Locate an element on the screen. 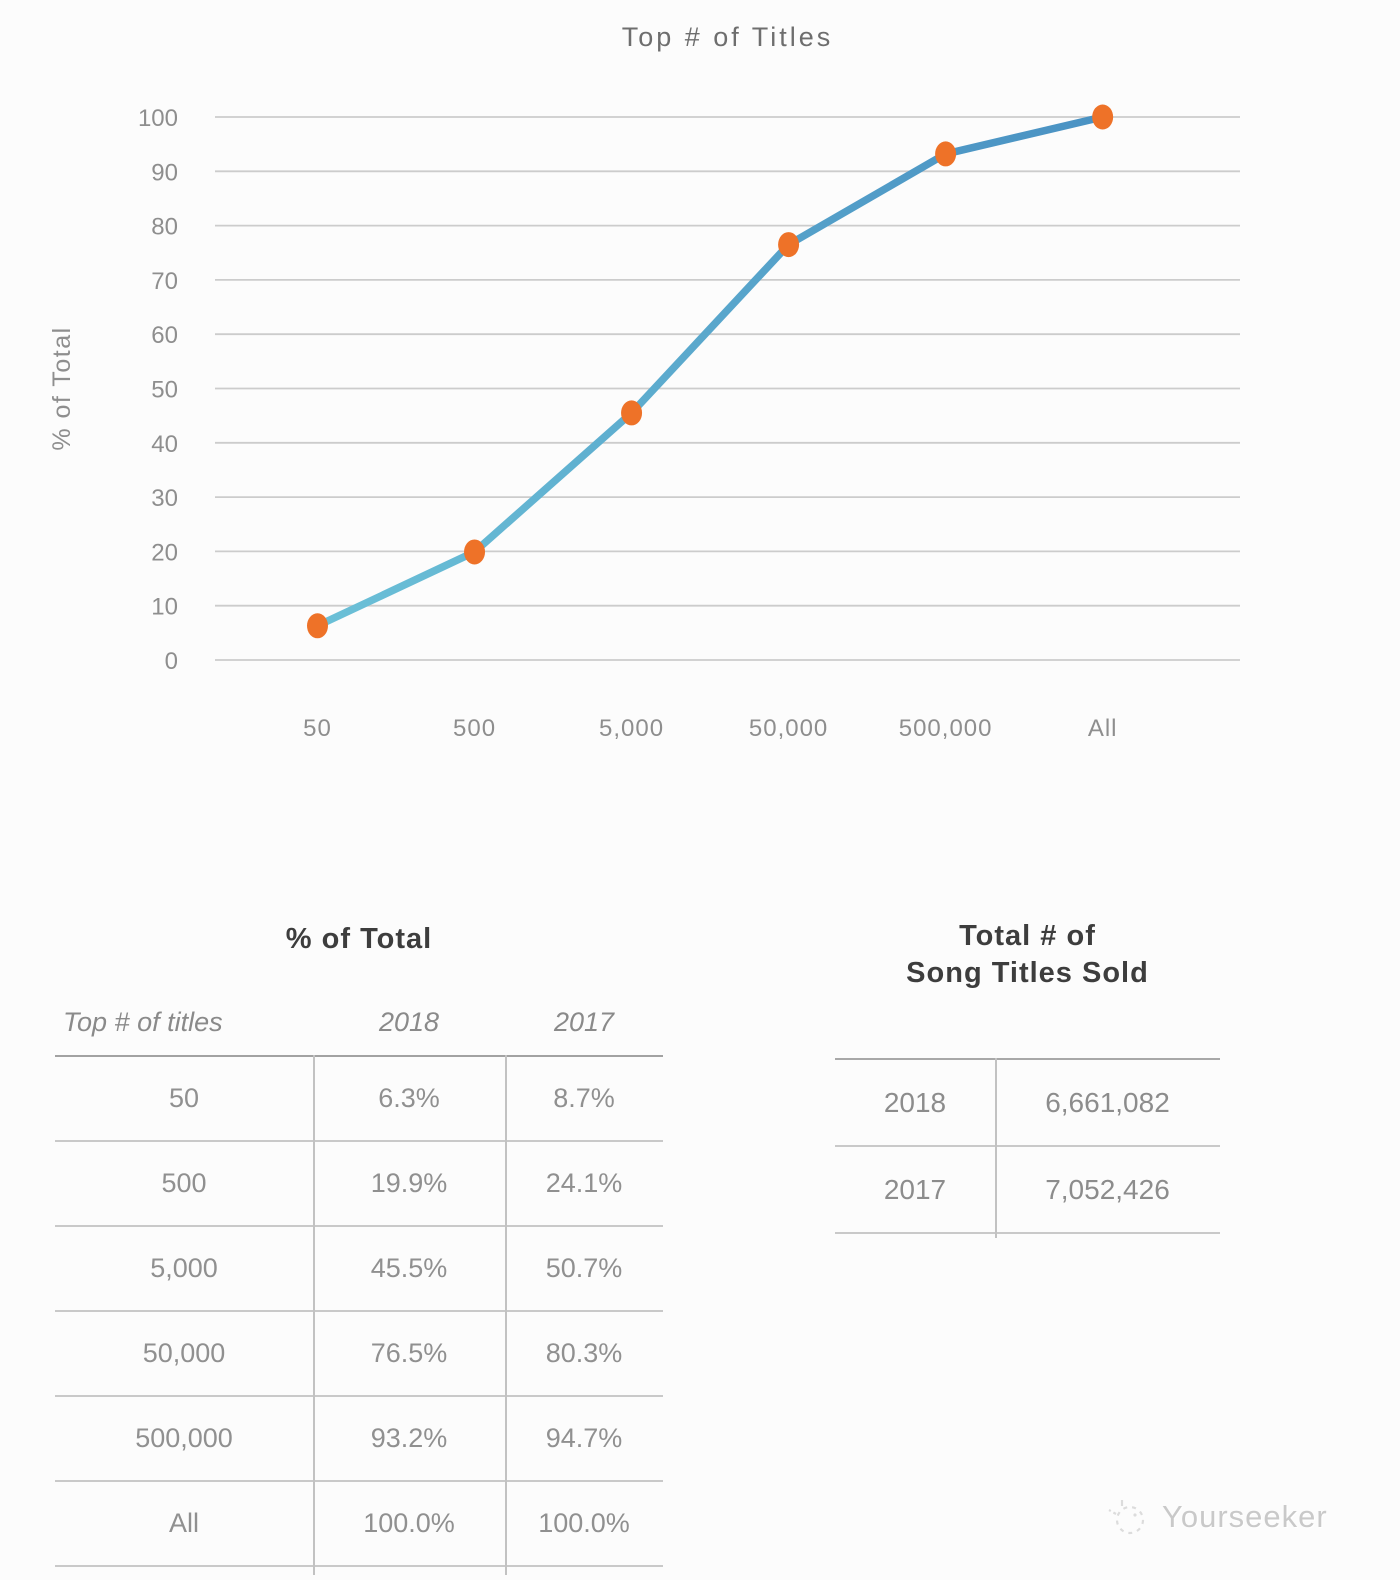 This screenshot has width=1400, height=1580. y-tick-label: 40 is located at coordinates (164, 444).